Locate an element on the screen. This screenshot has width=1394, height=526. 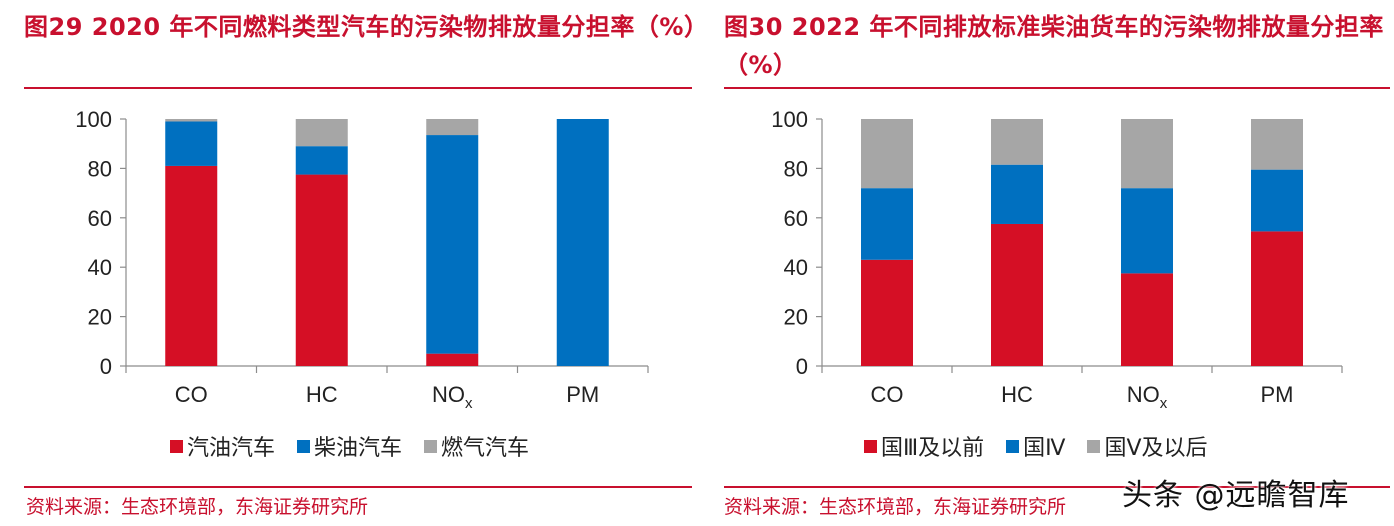
chart-legend: 国Ⅲ及以前 国Ⅳ 国Ⅴ及以后 is located at coordinates (1036, 446).